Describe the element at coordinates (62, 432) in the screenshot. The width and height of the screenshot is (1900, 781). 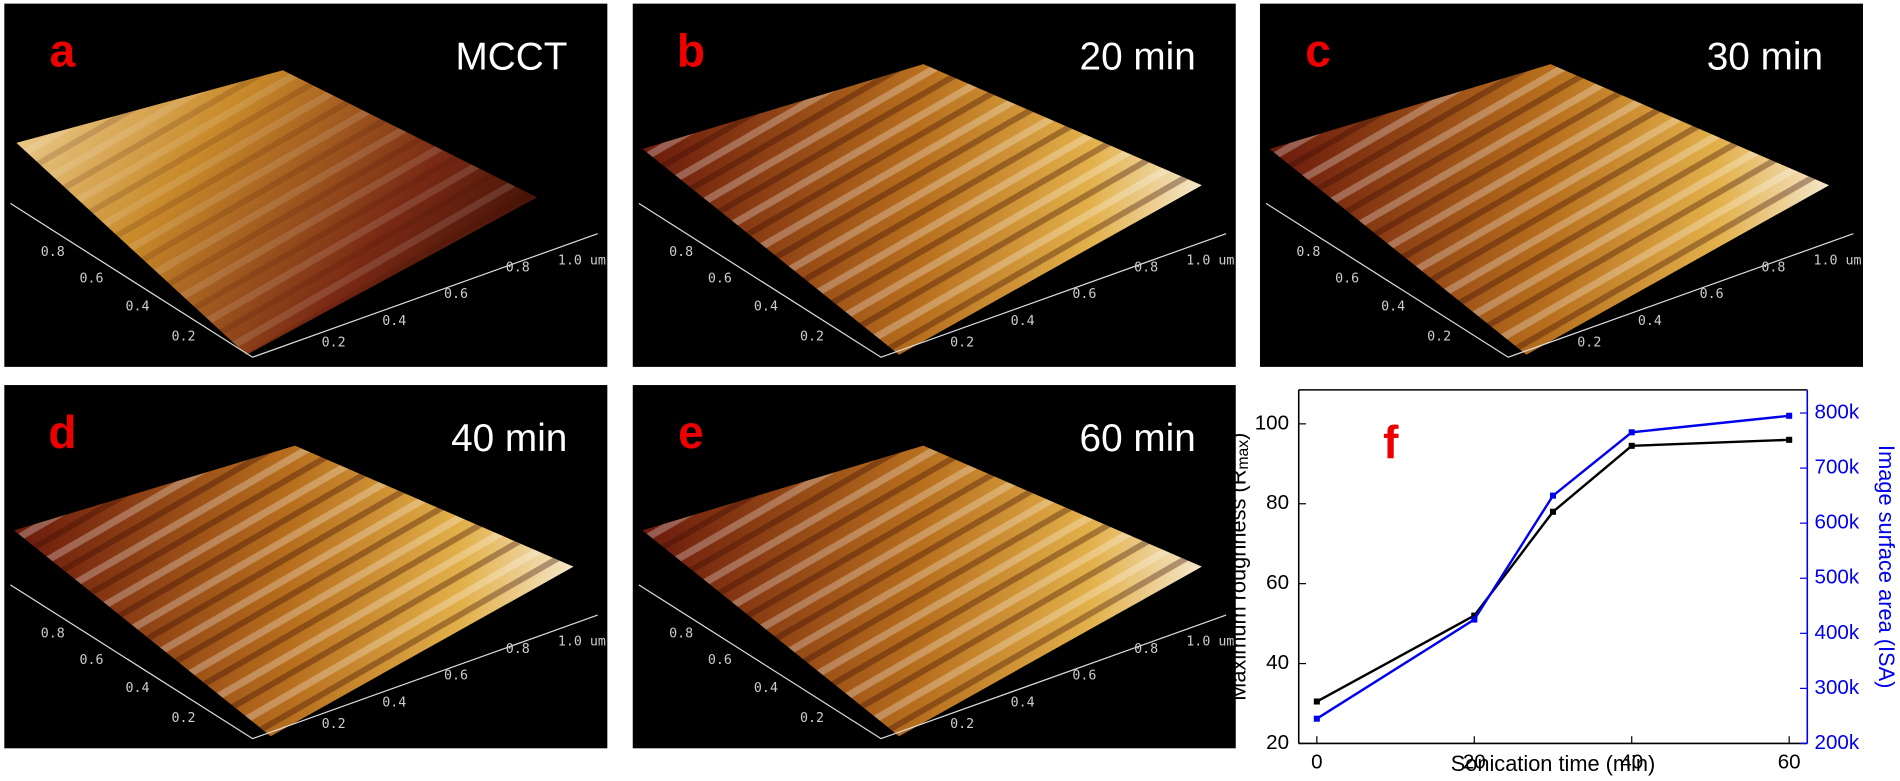
I see `panel-letter: d` at that location.